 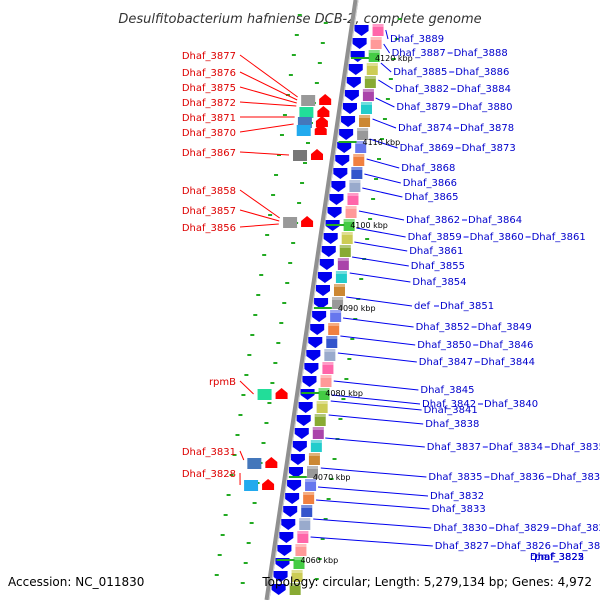 What do you see at coordinates (522, 528) in the screenshot?
I see `reverse-gene-label: Dhaf_3829` at bounding box center [522, 528].